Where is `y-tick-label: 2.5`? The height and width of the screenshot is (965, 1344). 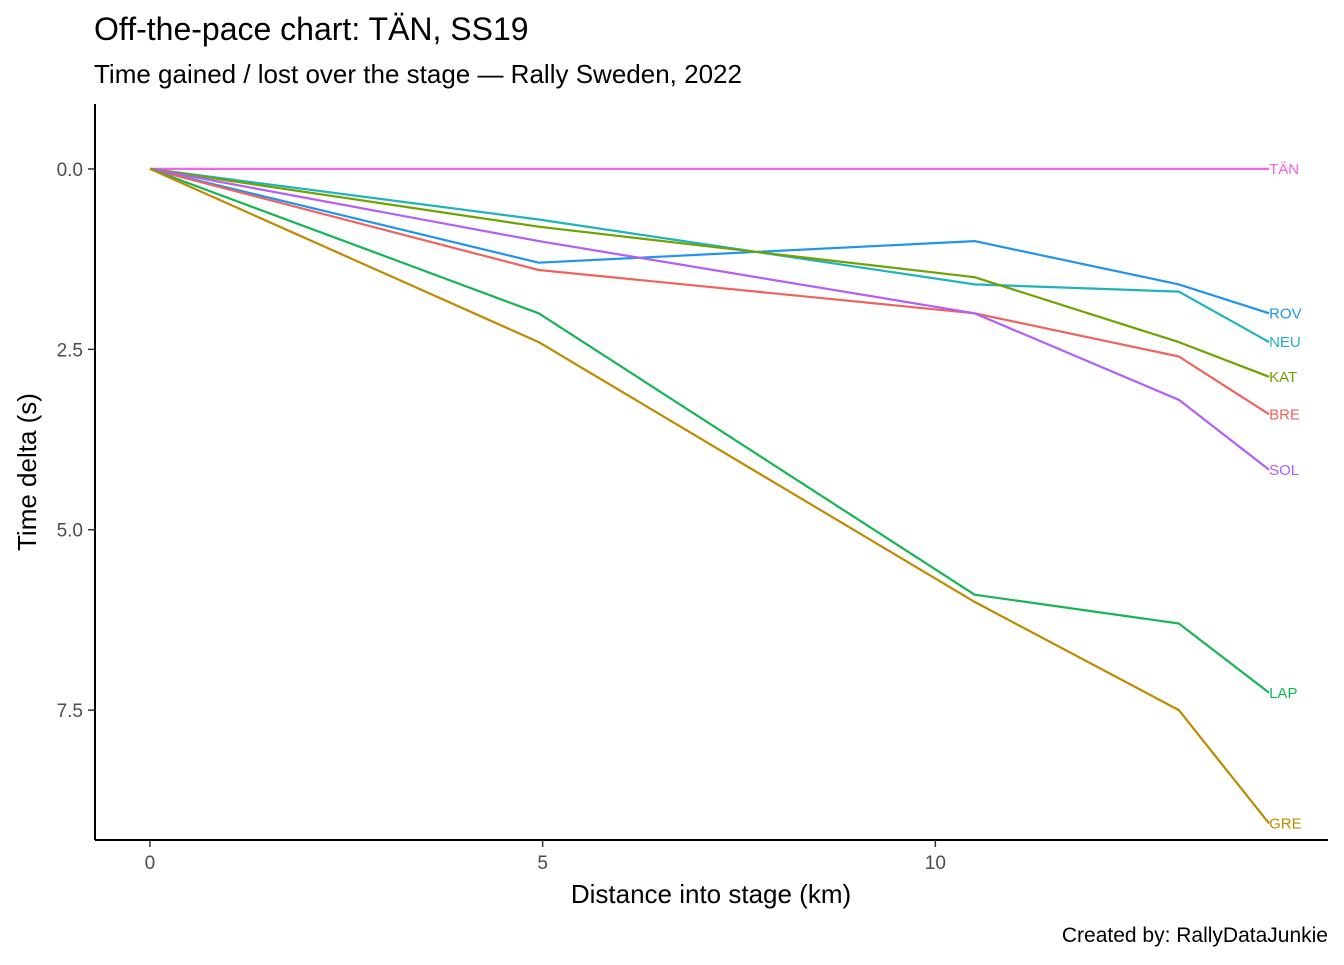 y-tick-label: 2.5 is located at coordinates (70, 350).